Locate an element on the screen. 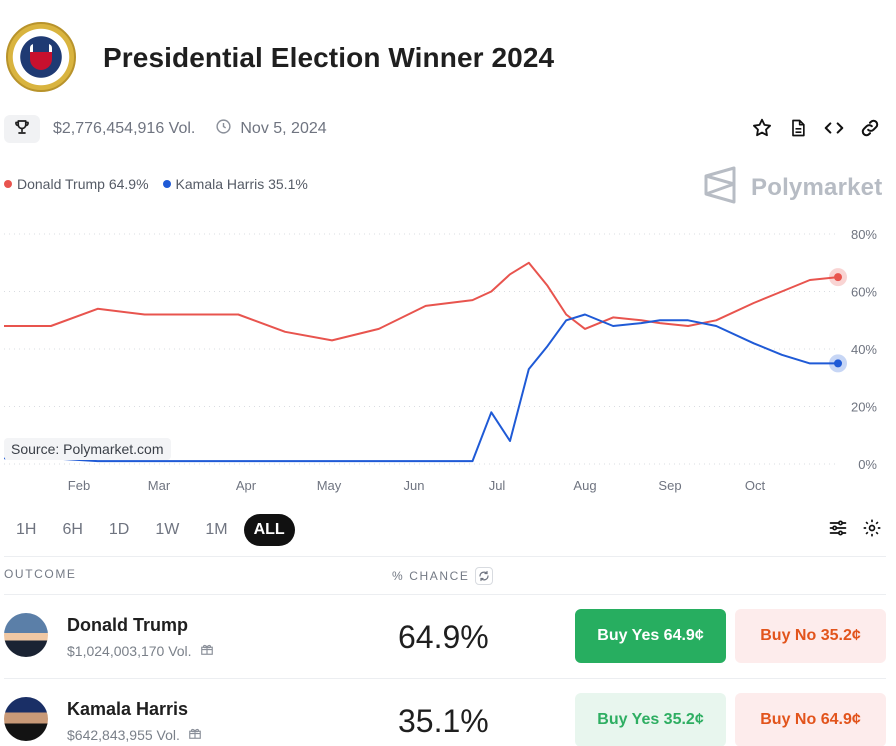 This screenshot has width=896, height=746. x-tick-label: Mar is located at coordinates (159, 485).